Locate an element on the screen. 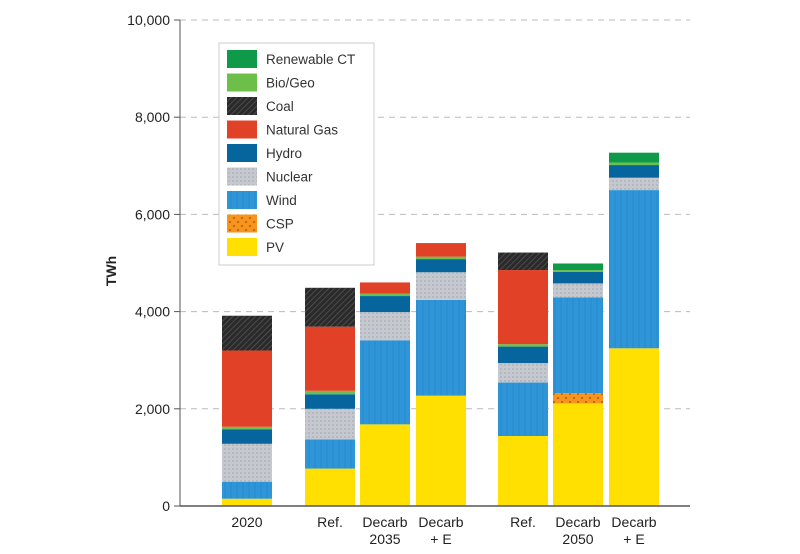 The height and width of the screenshot is (554, 800). legend-label: CSP is located at coordinates (280, 224).